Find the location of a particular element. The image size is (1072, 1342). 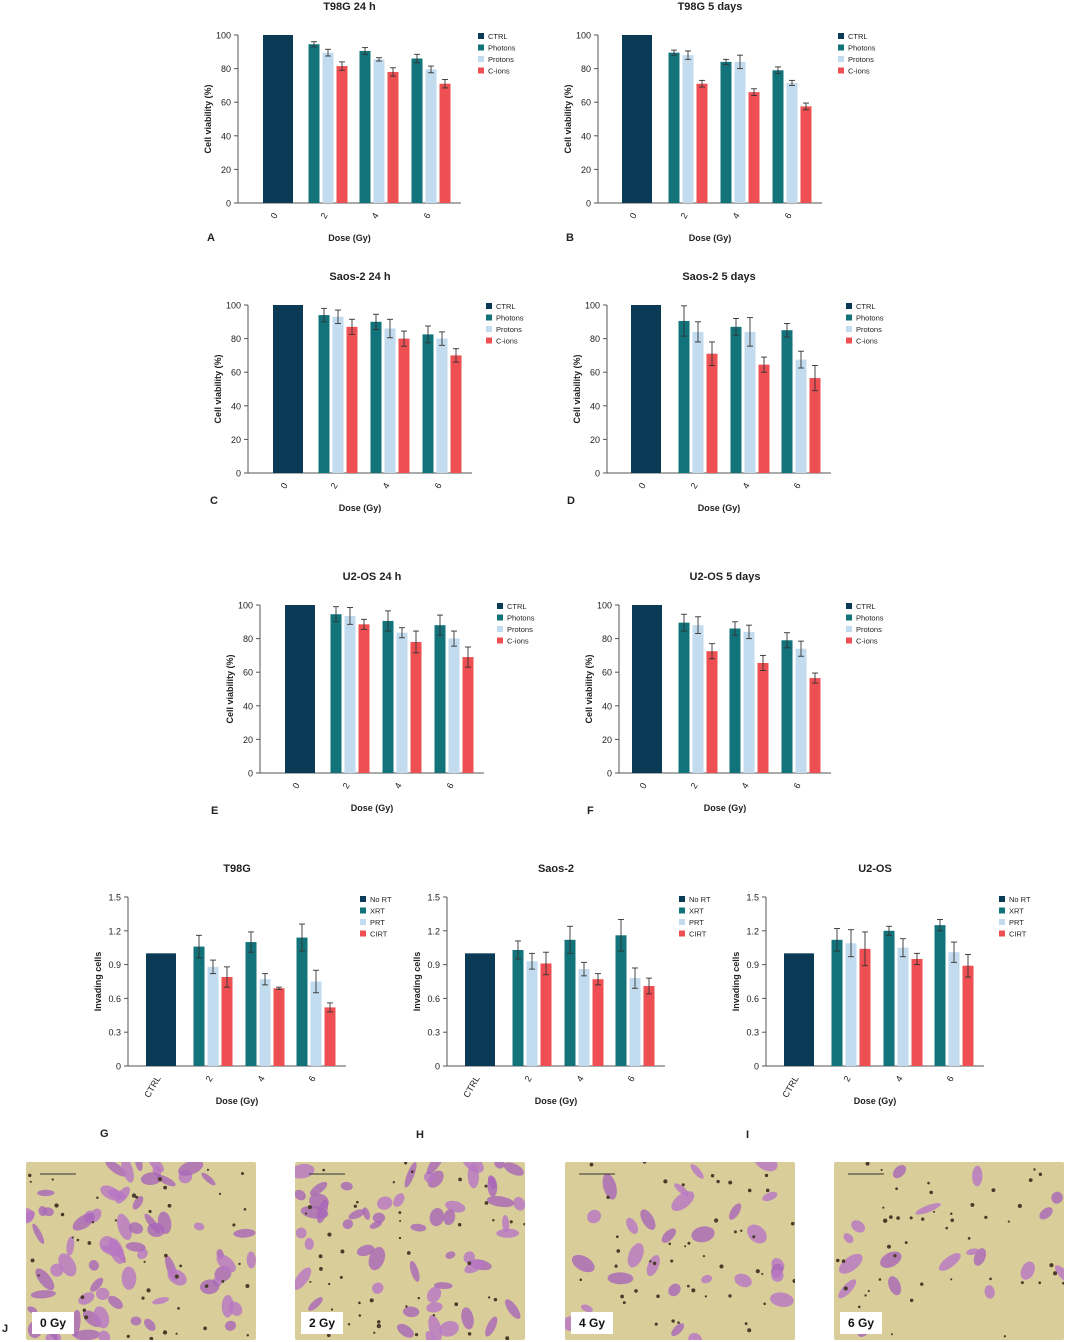

panel-letter: F is located at coordinates (590, 811).